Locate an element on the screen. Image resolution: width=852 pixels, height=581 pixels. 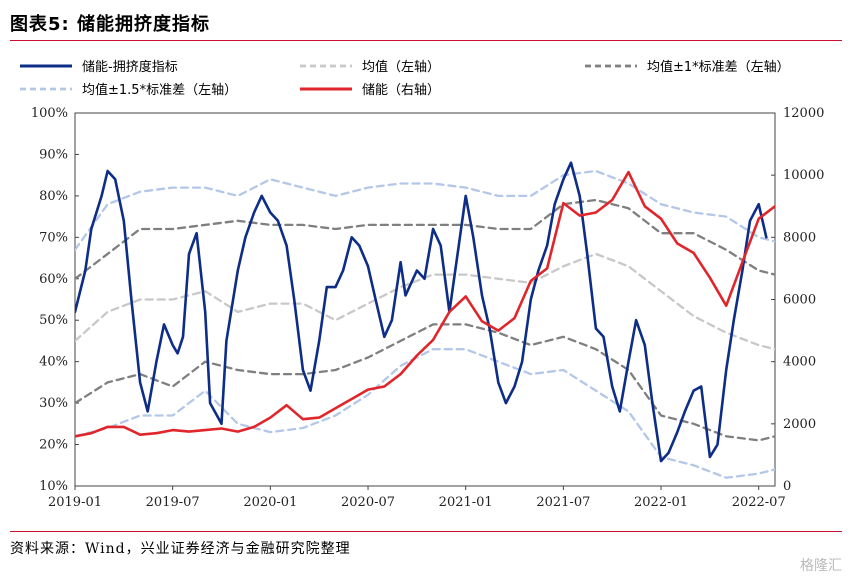
source-note: 资料来源：Wind，兴业证券经济与金融研究院整理 is located at coordinates (180, 549).